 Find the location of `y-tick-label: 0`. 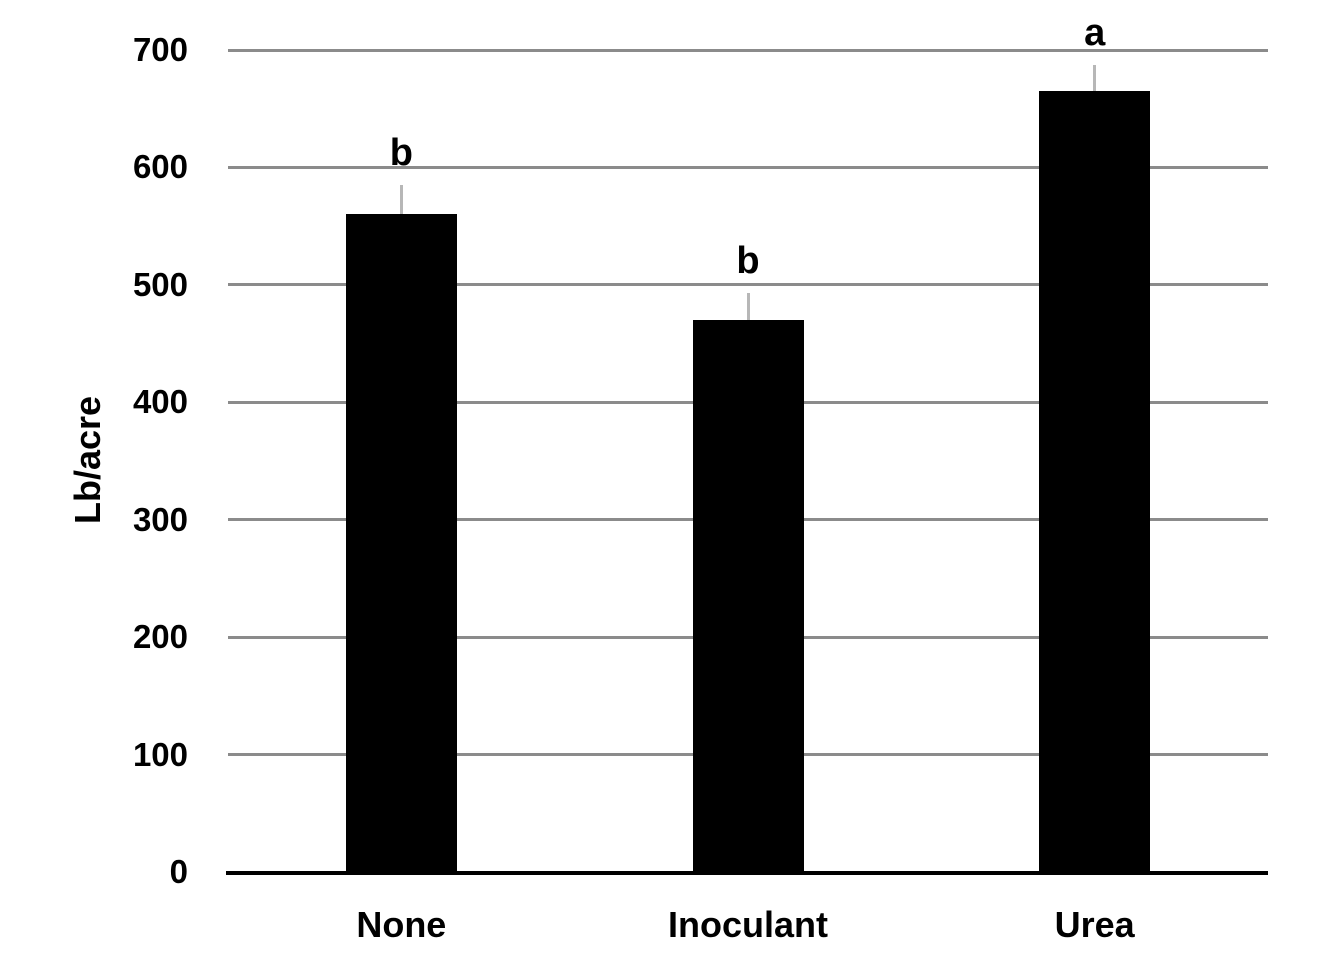

y-tick-label: 0 is located at coordinates (178, 871).